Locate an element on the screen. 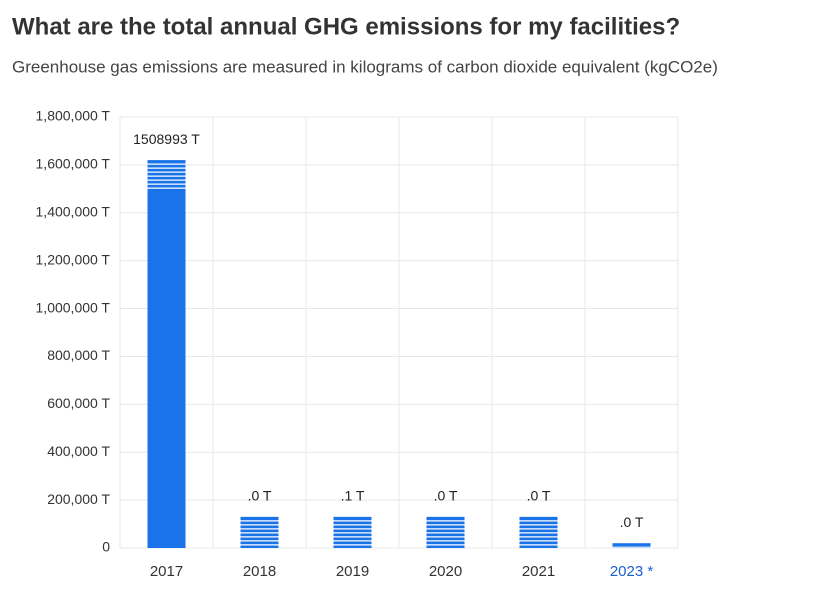 The height and width of the screenshot is (590, 827). x-tick-label: 2021 is located at coordinates (538, 571).